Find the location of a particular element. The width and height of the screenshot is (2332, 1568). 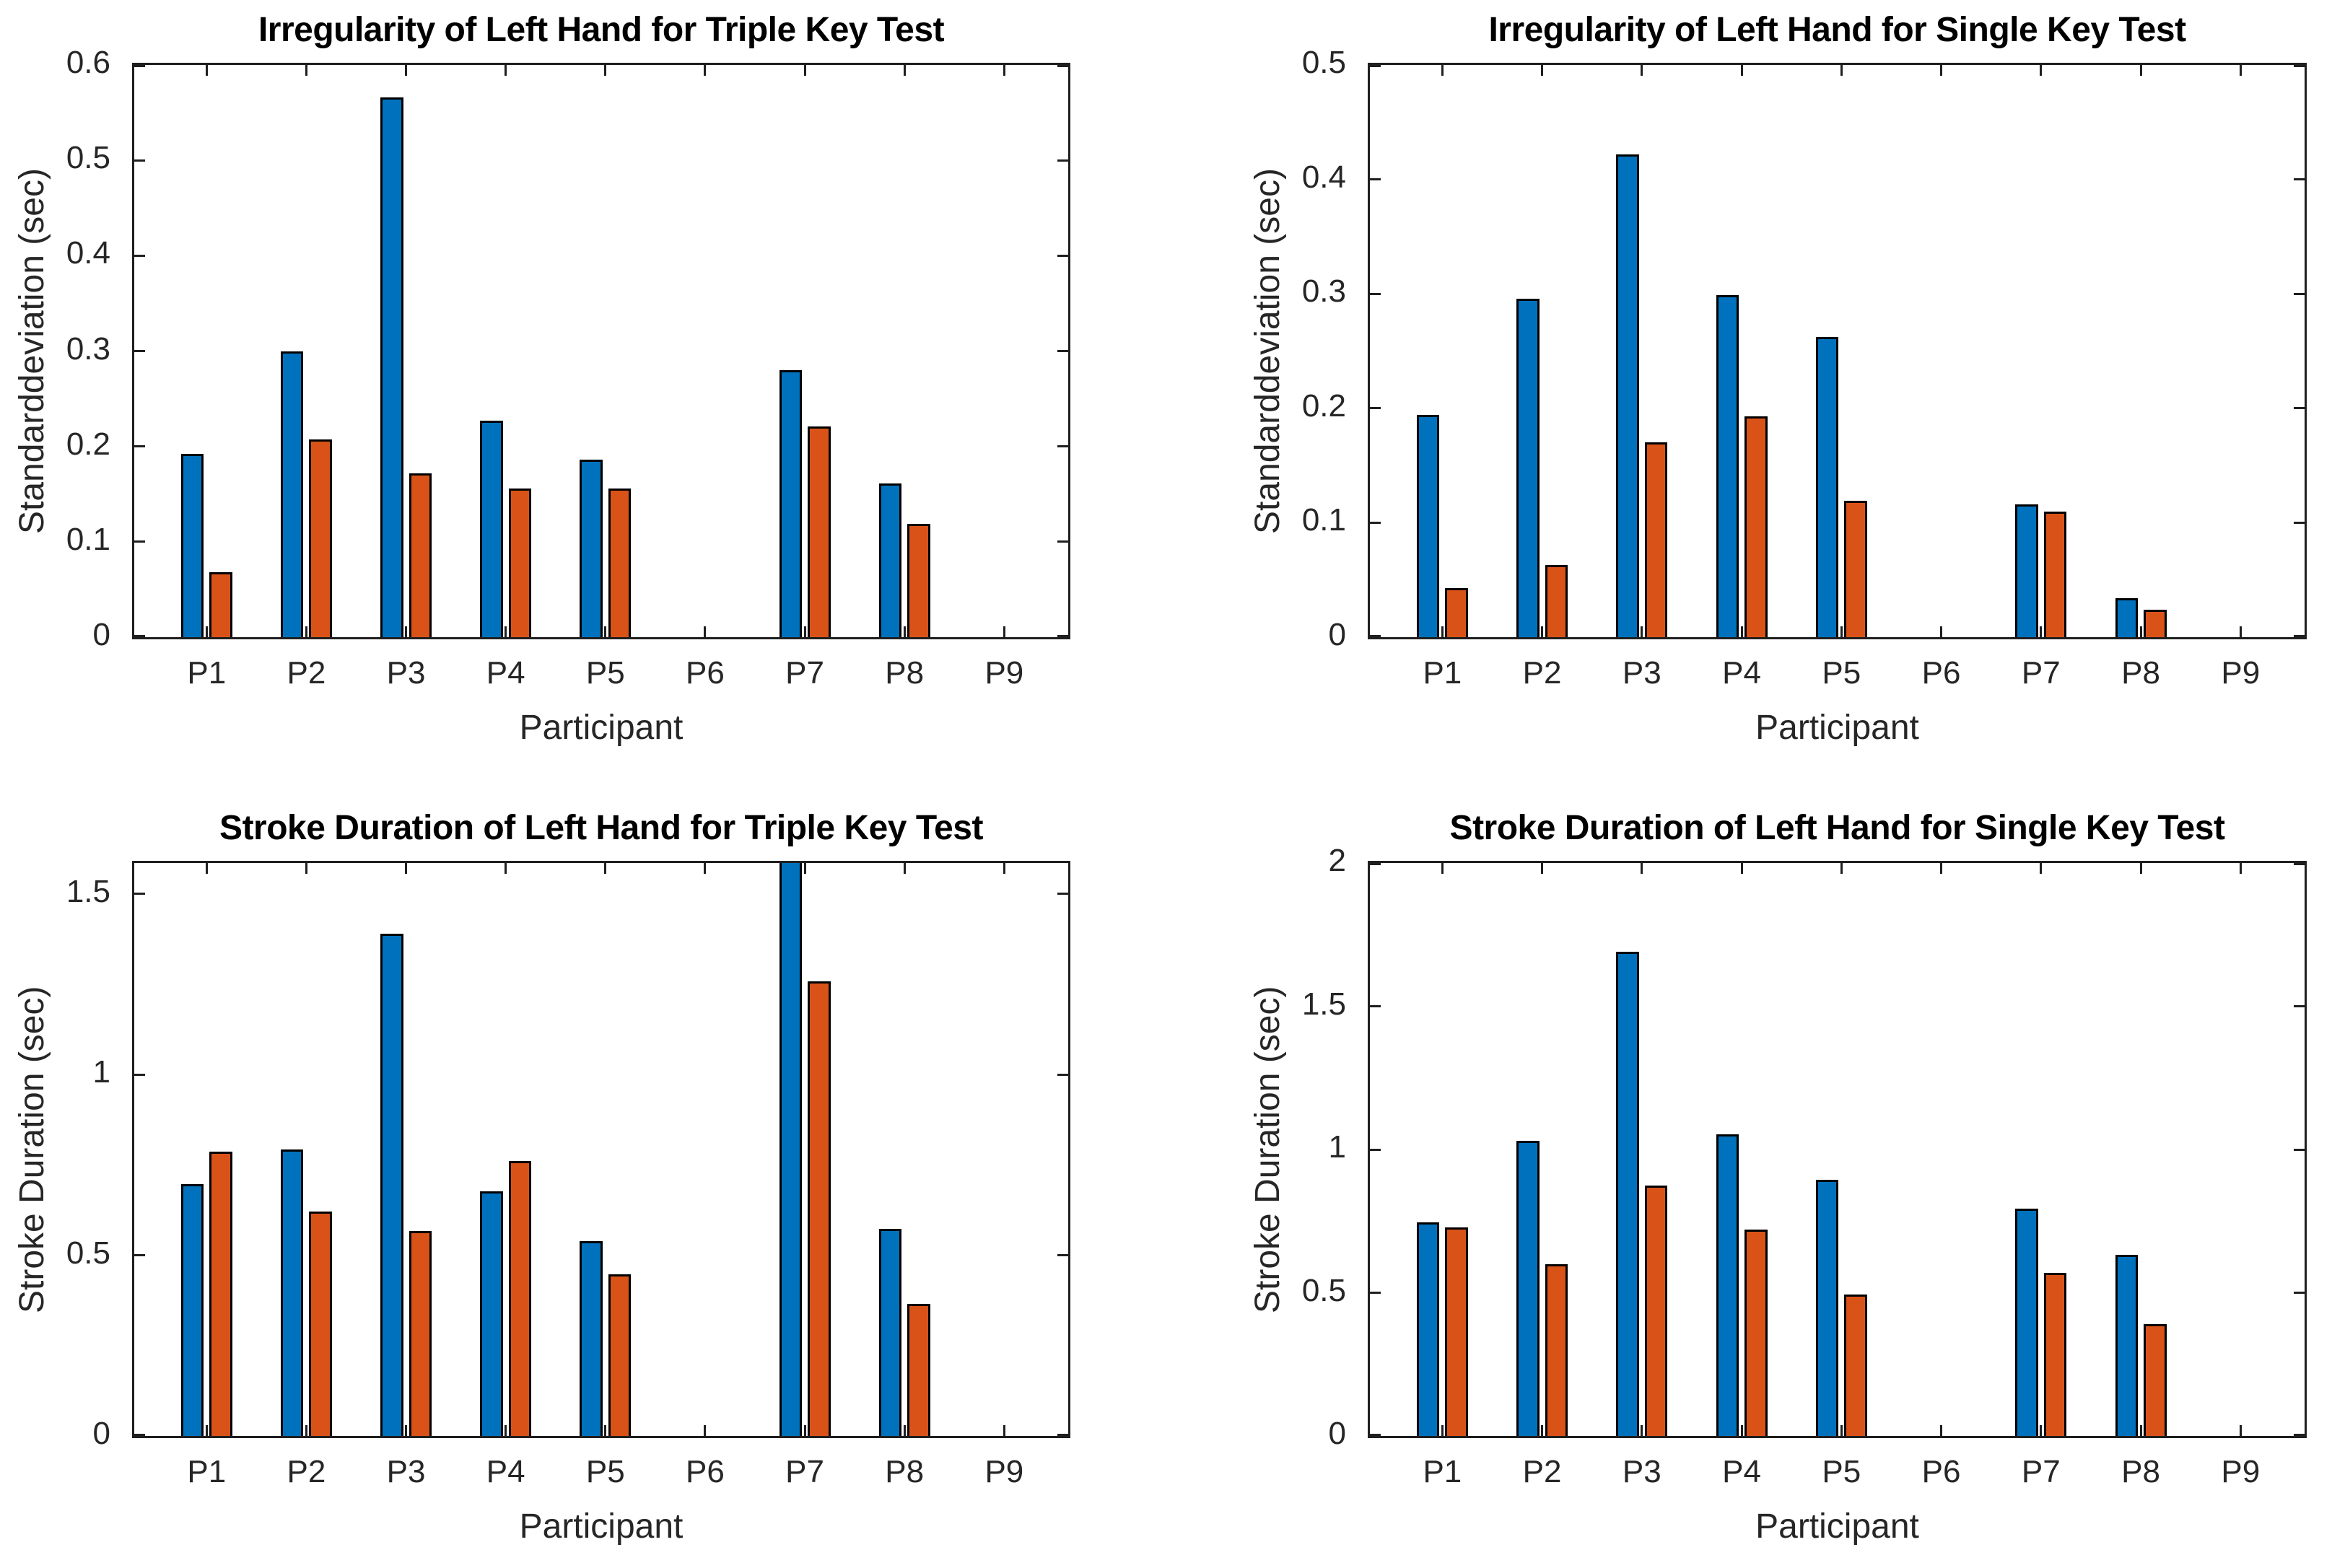

y-tick-label: 1.5 is located at coordinates (1323, 1004).